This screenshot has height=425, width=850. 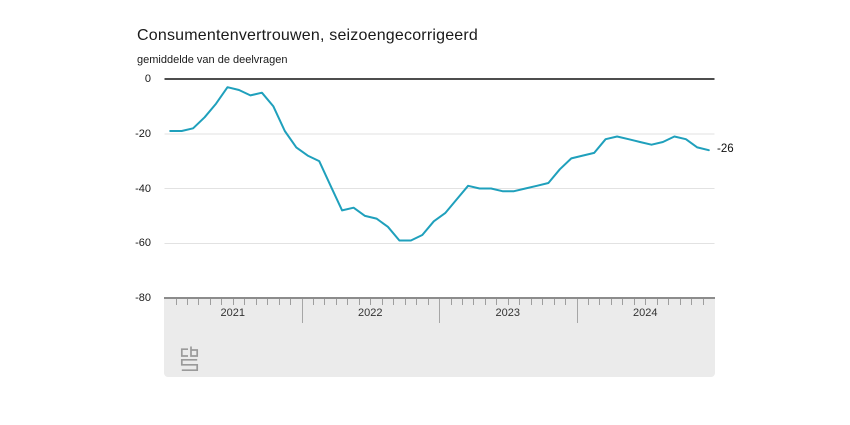 What do you see at coordinates (725, 149) in the screenshot?
I see `last-value-label: -26` at bounding box center [725, 149].